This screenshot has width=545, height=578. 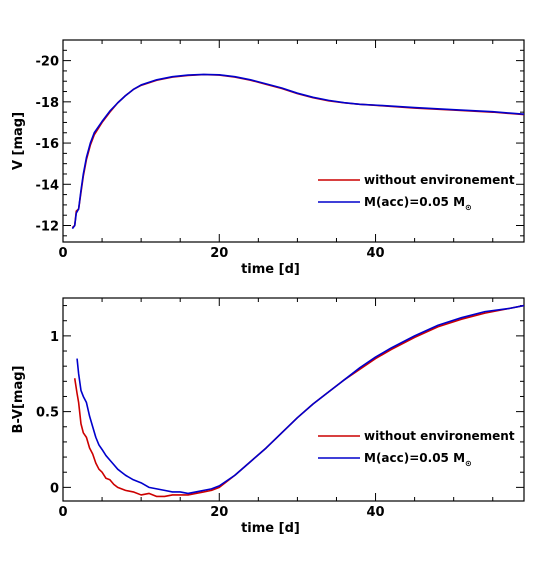 I want to click on p0-legend-label-1: M(acc)=0.05 M⊙, so click(x=418, y=203).